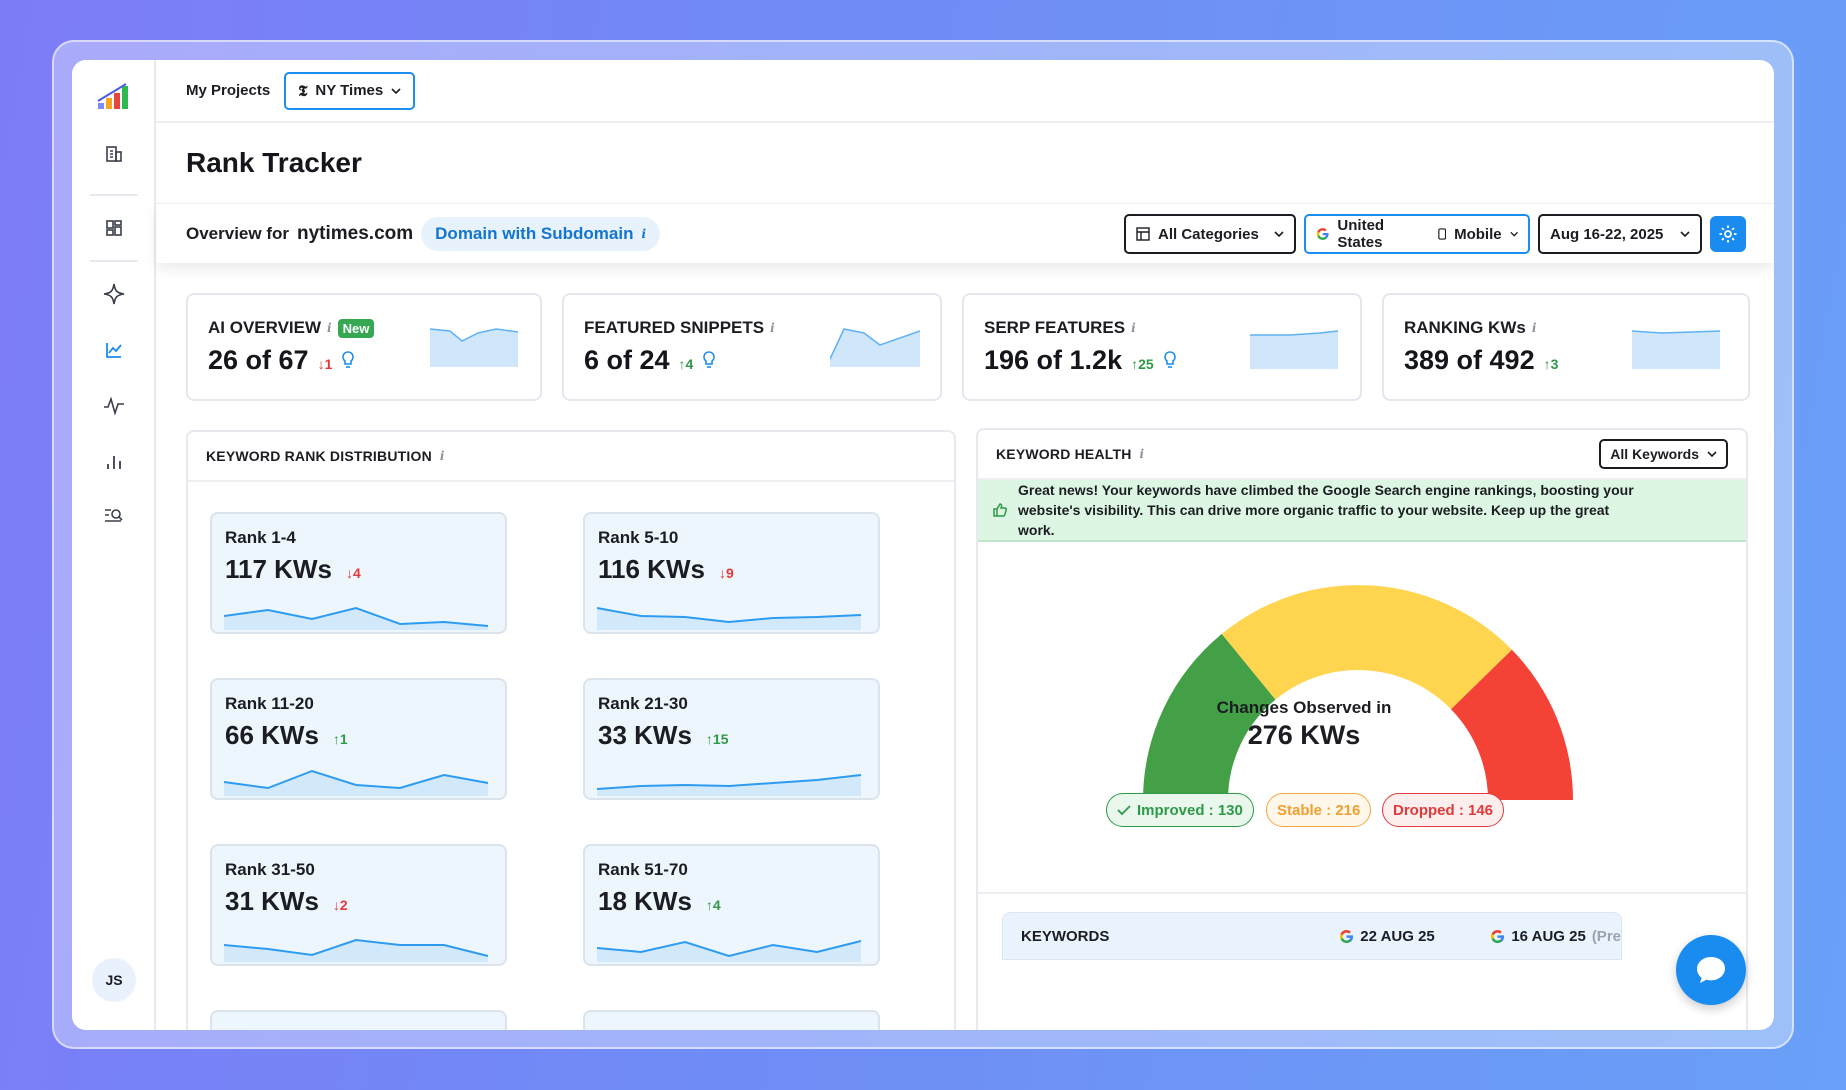 The height and width of the screenshot is (1090, 1846). Describe the element at coordinates (1210, 234) in the screenshot. I see `category-select: All Categories` at that location.